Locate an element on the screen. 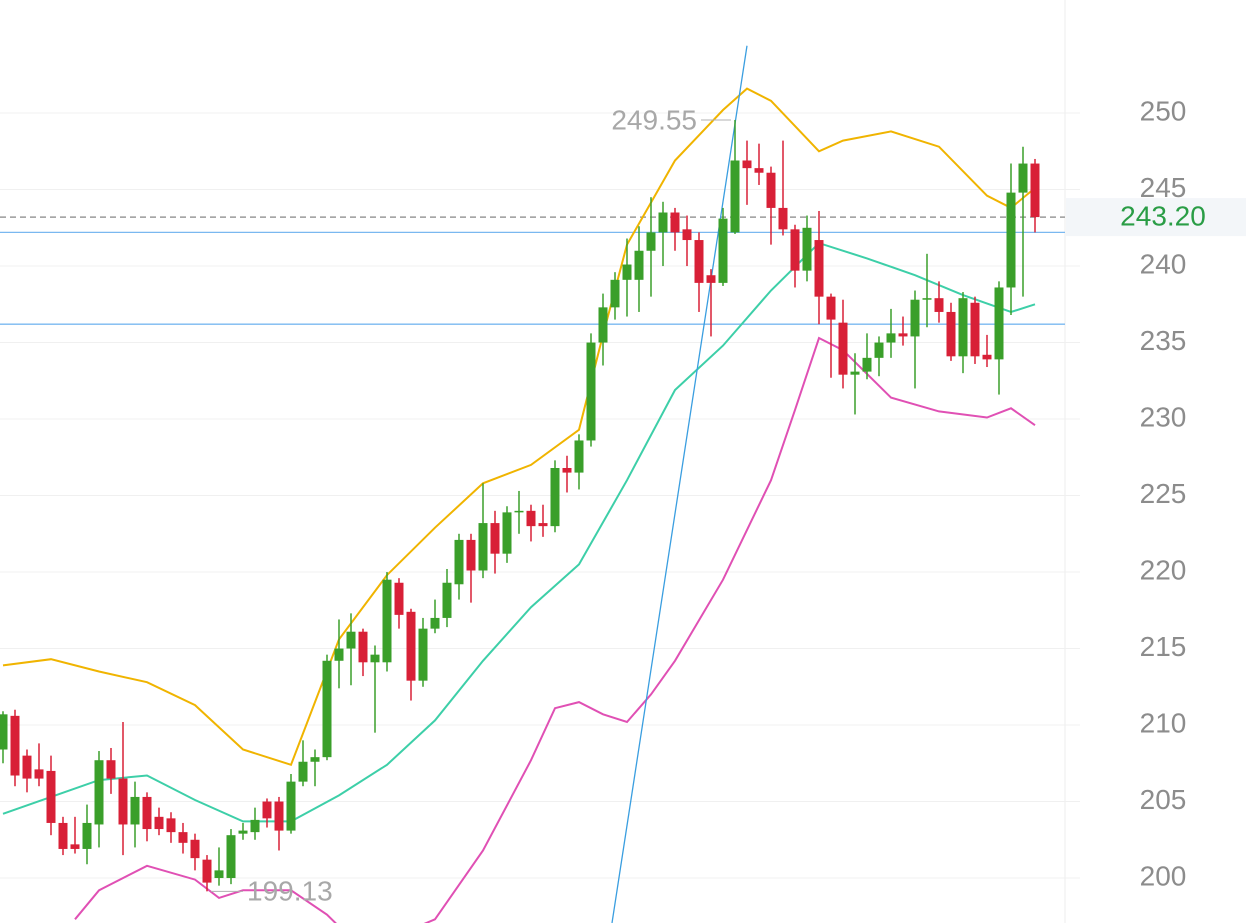 The height and width of the screenshot is (923, 1246). y-tick-label: 235 is located at coordinates (1163, 340).